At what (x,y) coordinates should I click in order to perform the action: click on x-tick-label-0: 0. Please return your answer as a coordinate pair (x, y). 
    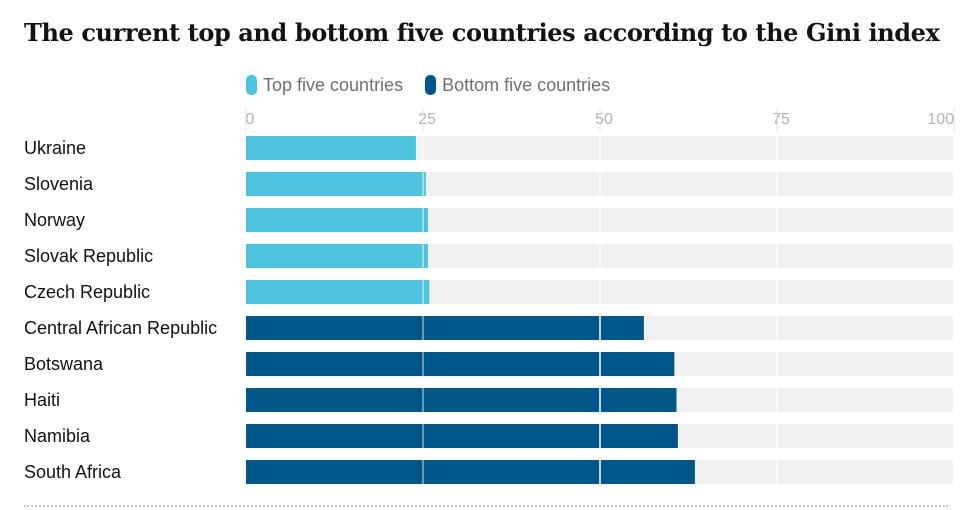
    Looking at the image, I should click on (250, 119).